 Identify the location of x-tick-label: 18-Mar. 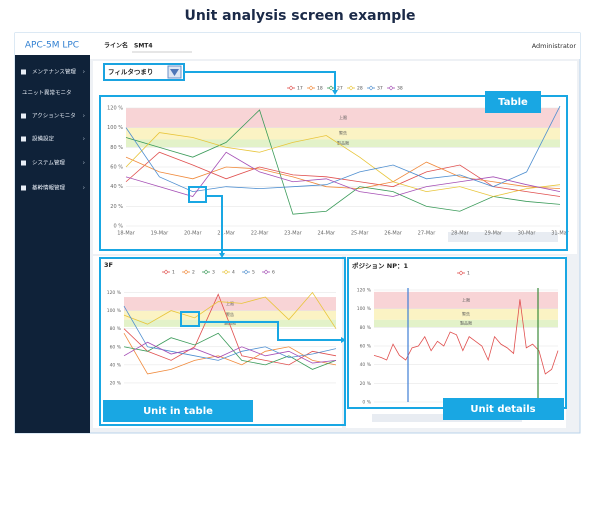
(126, 234).